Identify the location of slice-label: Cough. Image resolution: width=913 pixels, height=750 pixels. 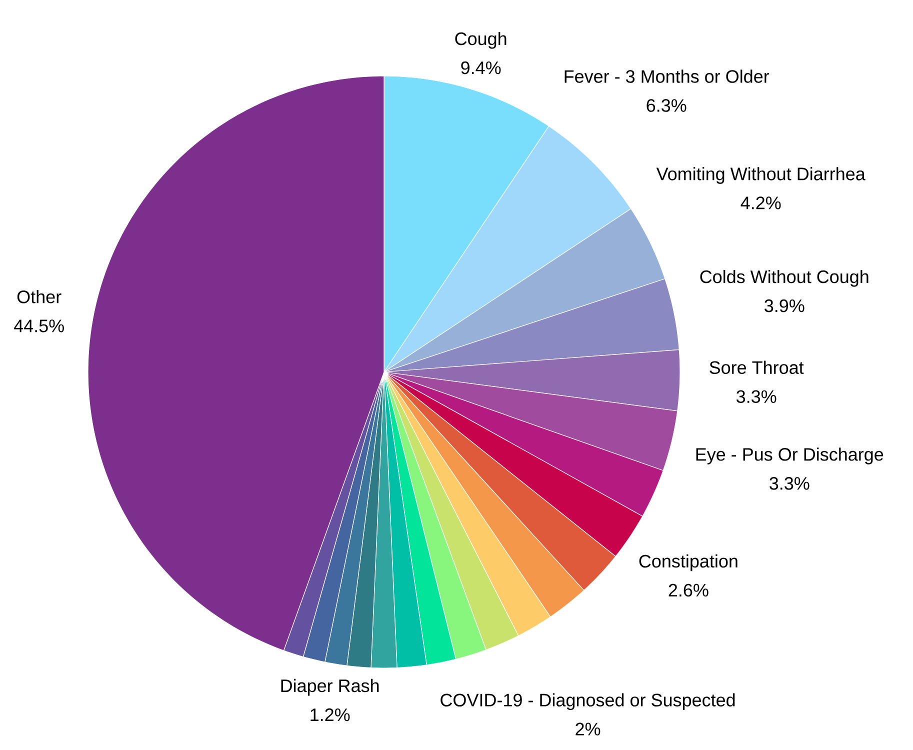
(480, 40).